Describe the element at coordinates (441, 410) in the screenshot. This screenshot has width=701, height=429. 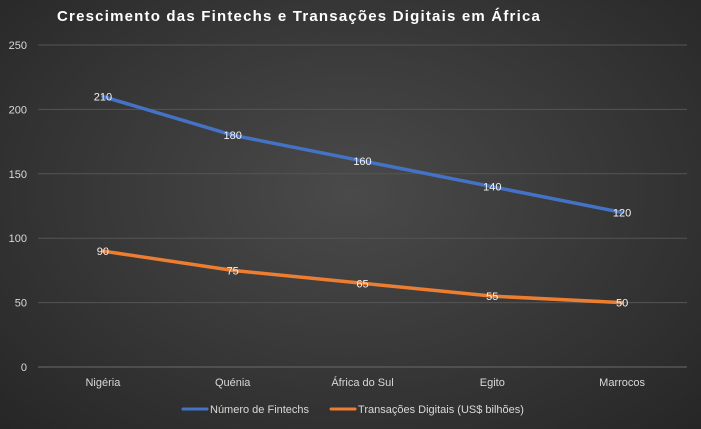
I see `legend-label: Transações Digitais (US$ bilhões)` at that location.